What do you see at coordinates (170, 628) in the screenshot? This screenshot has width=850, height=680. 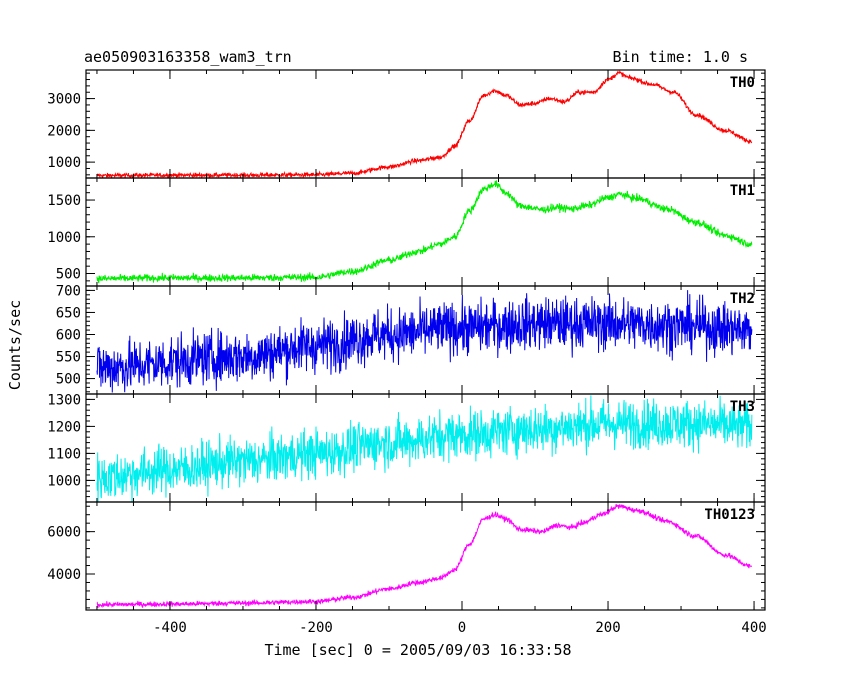 I see `x-tick-label: -400` at bounding box center [170, 628].